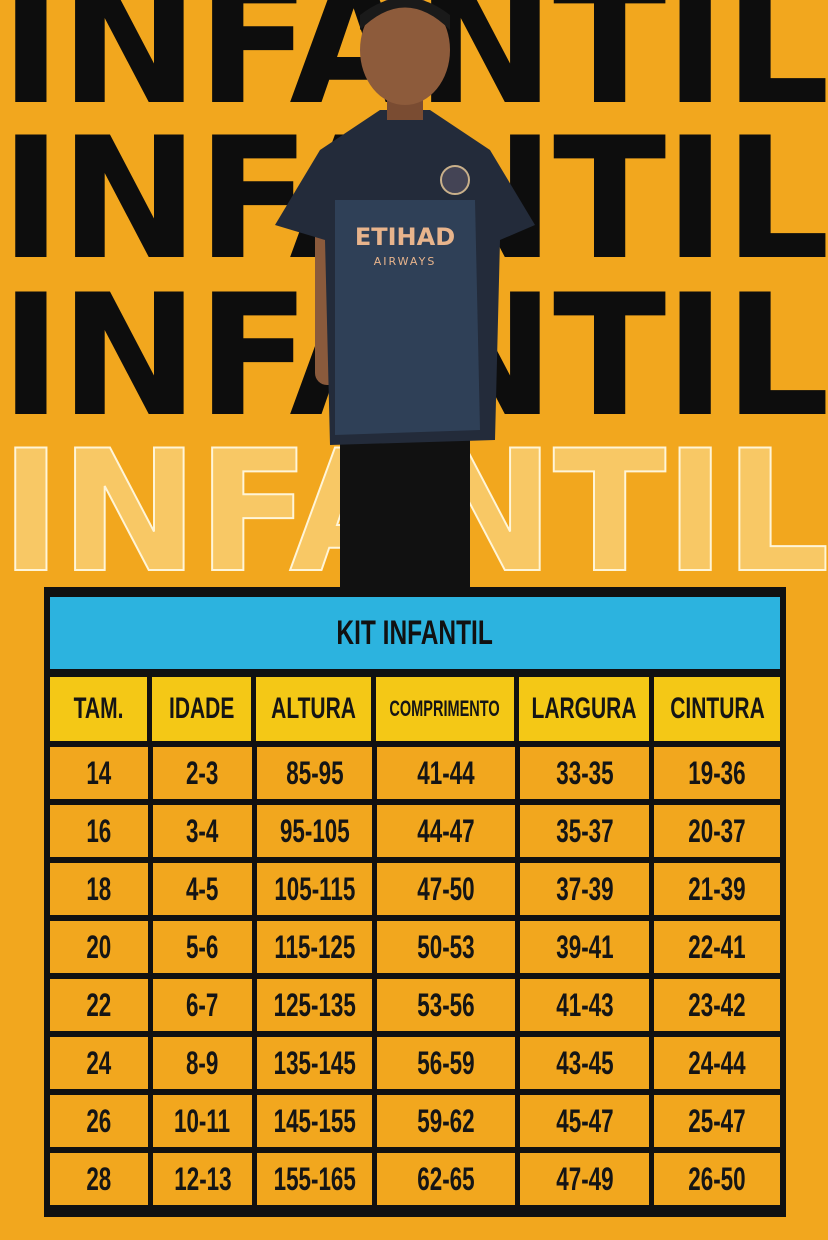 This screenshot has height=1240, width=828. I want to click on cell-value: 10-11, so click(202, 1120).